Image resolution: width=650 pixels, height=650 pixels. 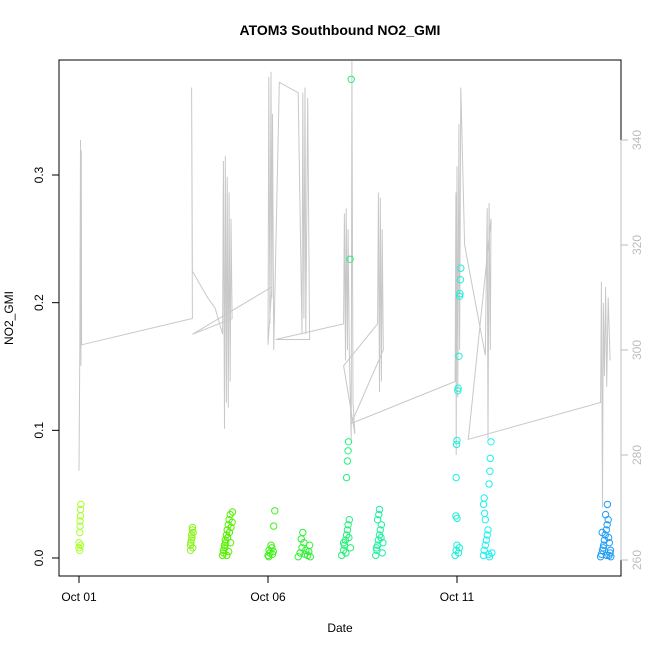 What do you see at coordinates (39, 557) in the screenshot?
I see `y-tick-label: 0.0` at bounding box center [39, 557].